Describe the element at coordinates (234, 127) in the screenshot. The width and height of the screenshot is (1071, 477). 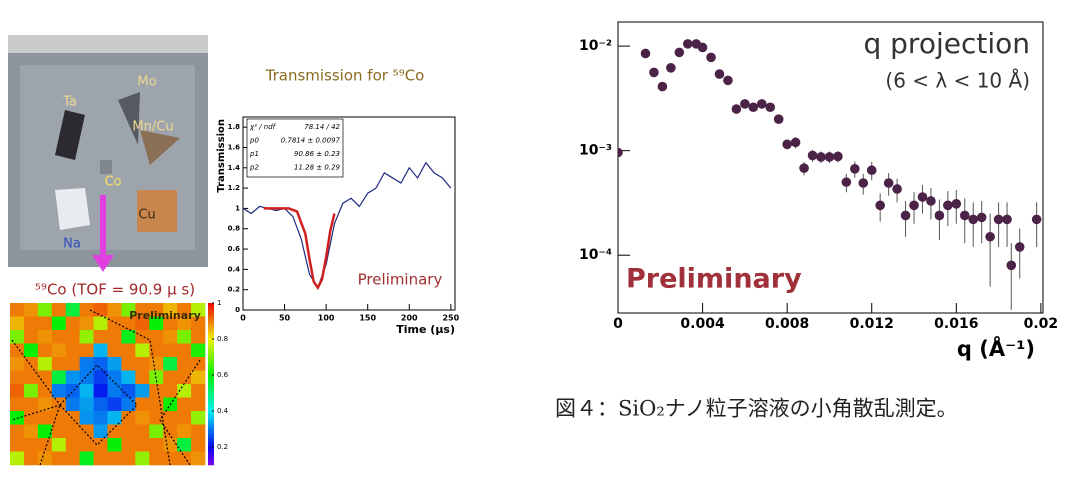
I see `y-tick-label: 1.8` at that location.